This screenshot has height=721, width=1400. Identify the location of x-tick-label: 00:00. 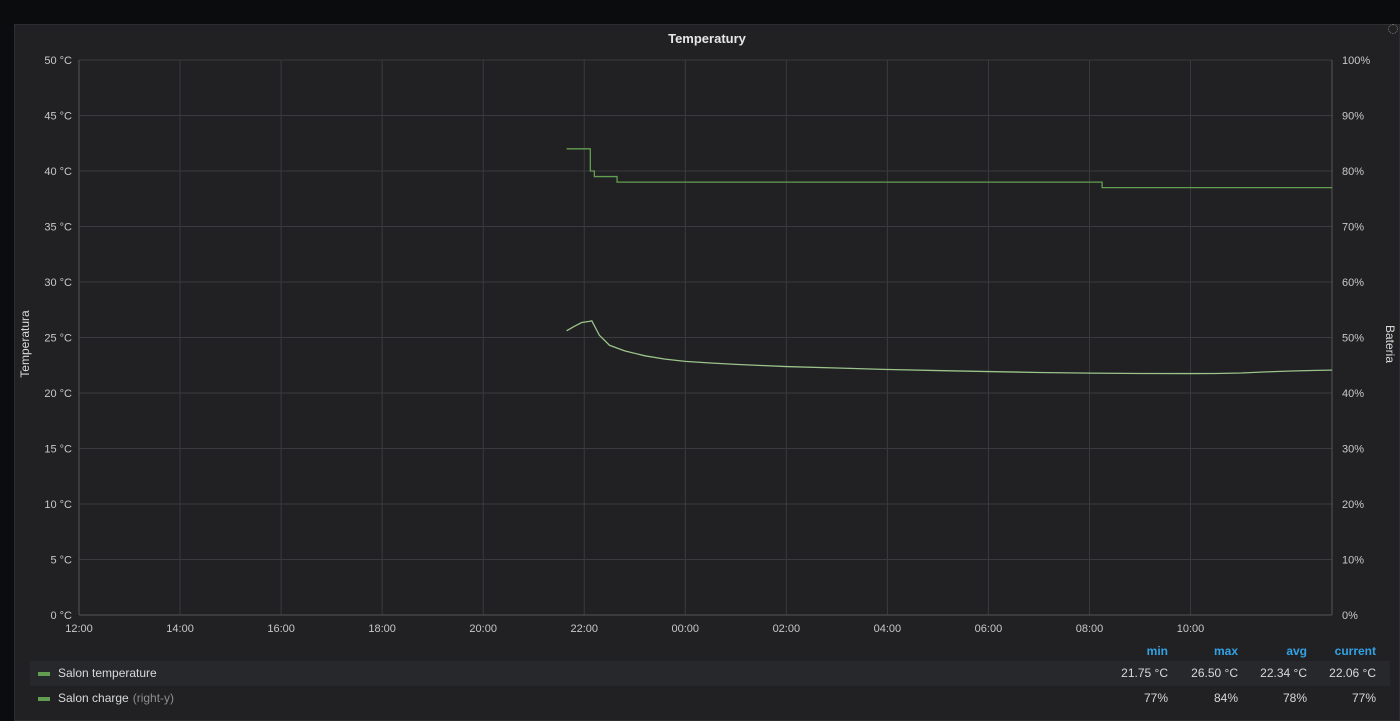
(686, 629).